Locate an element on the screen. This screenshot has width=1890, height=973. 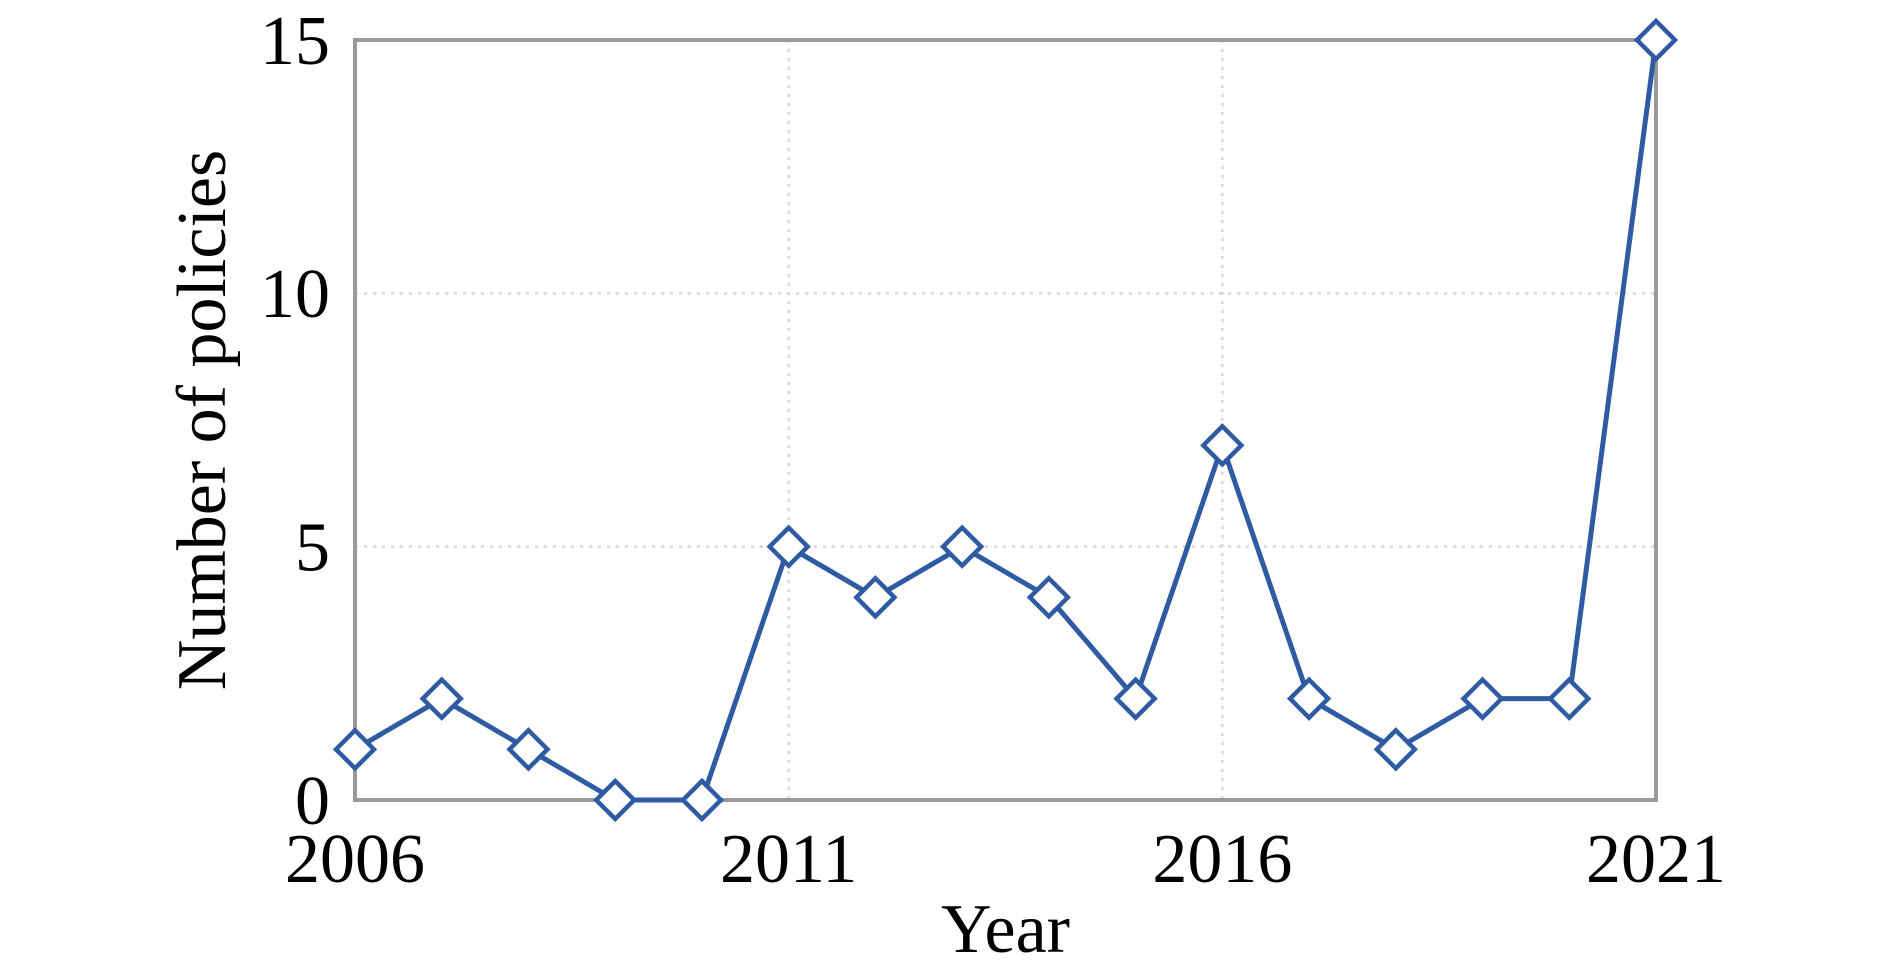
x-tick-label: 2016 is located at coordinates (1222, 859).